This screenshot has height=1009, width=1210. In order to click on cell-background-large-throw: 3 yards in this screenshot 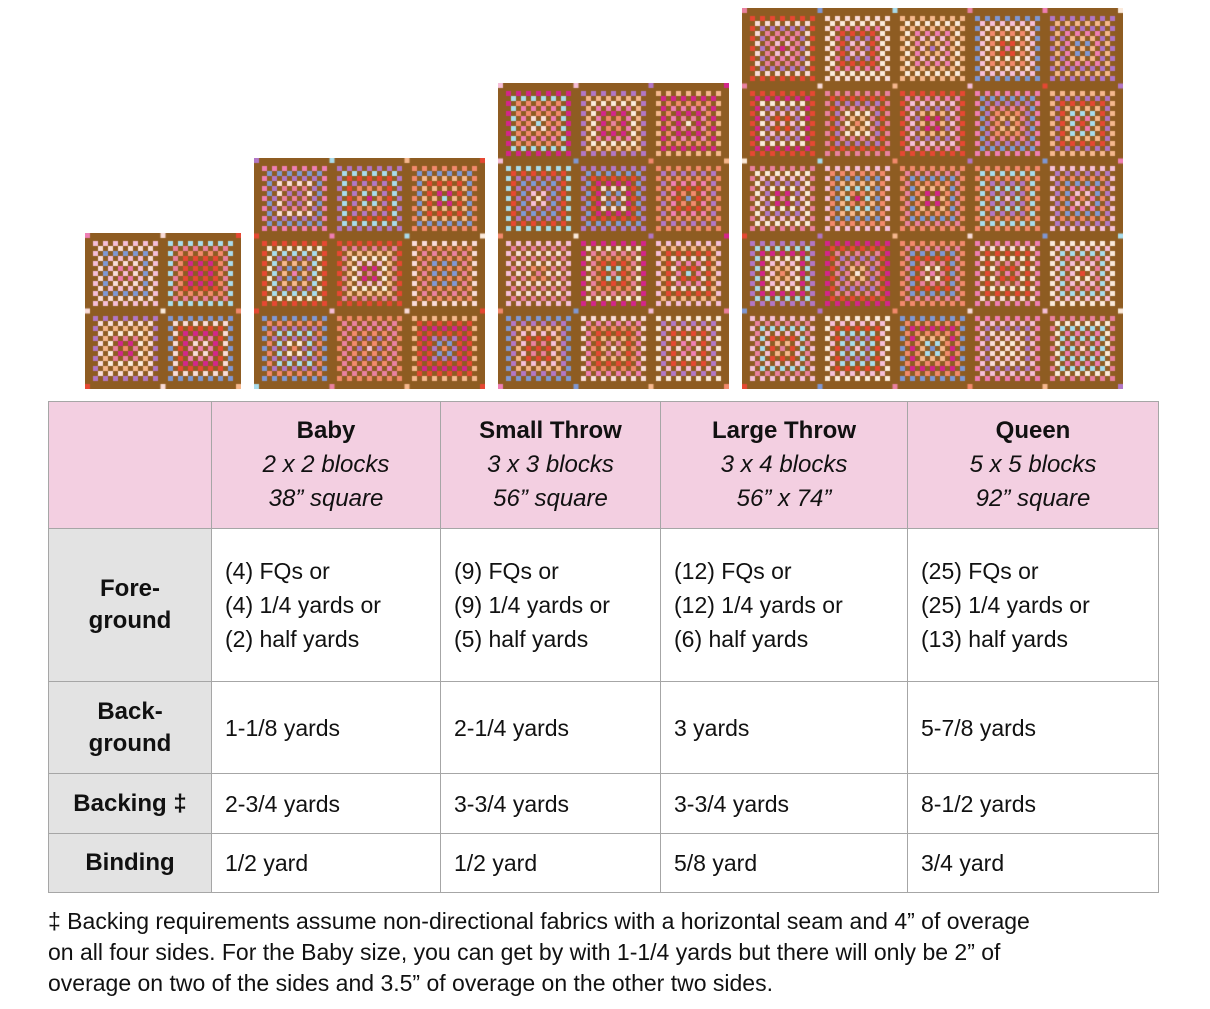, I will do `click(784, 727)`.